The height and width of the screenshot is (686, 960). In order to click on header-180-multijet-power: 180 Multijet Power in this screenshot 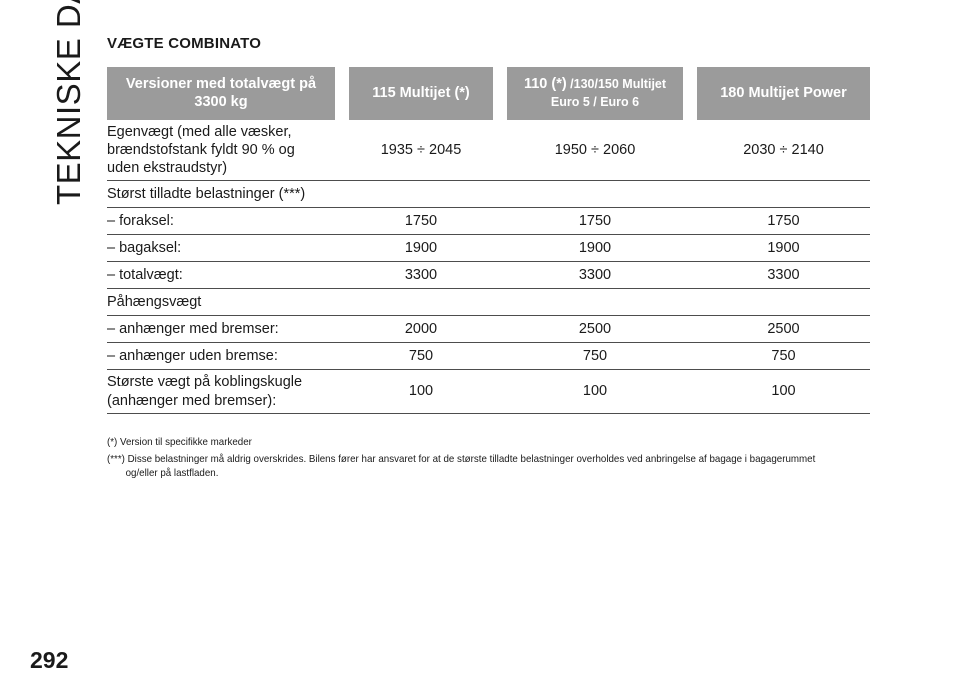, I will do `click(783, 93)`.